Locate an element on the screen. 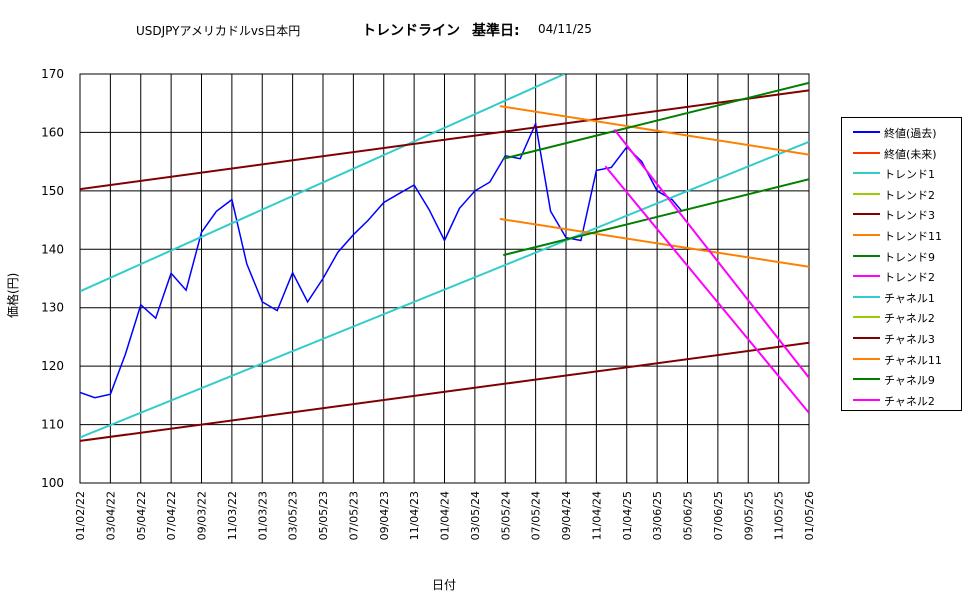  legend-item: 終値(未来) is located at coordinates (901, 153).